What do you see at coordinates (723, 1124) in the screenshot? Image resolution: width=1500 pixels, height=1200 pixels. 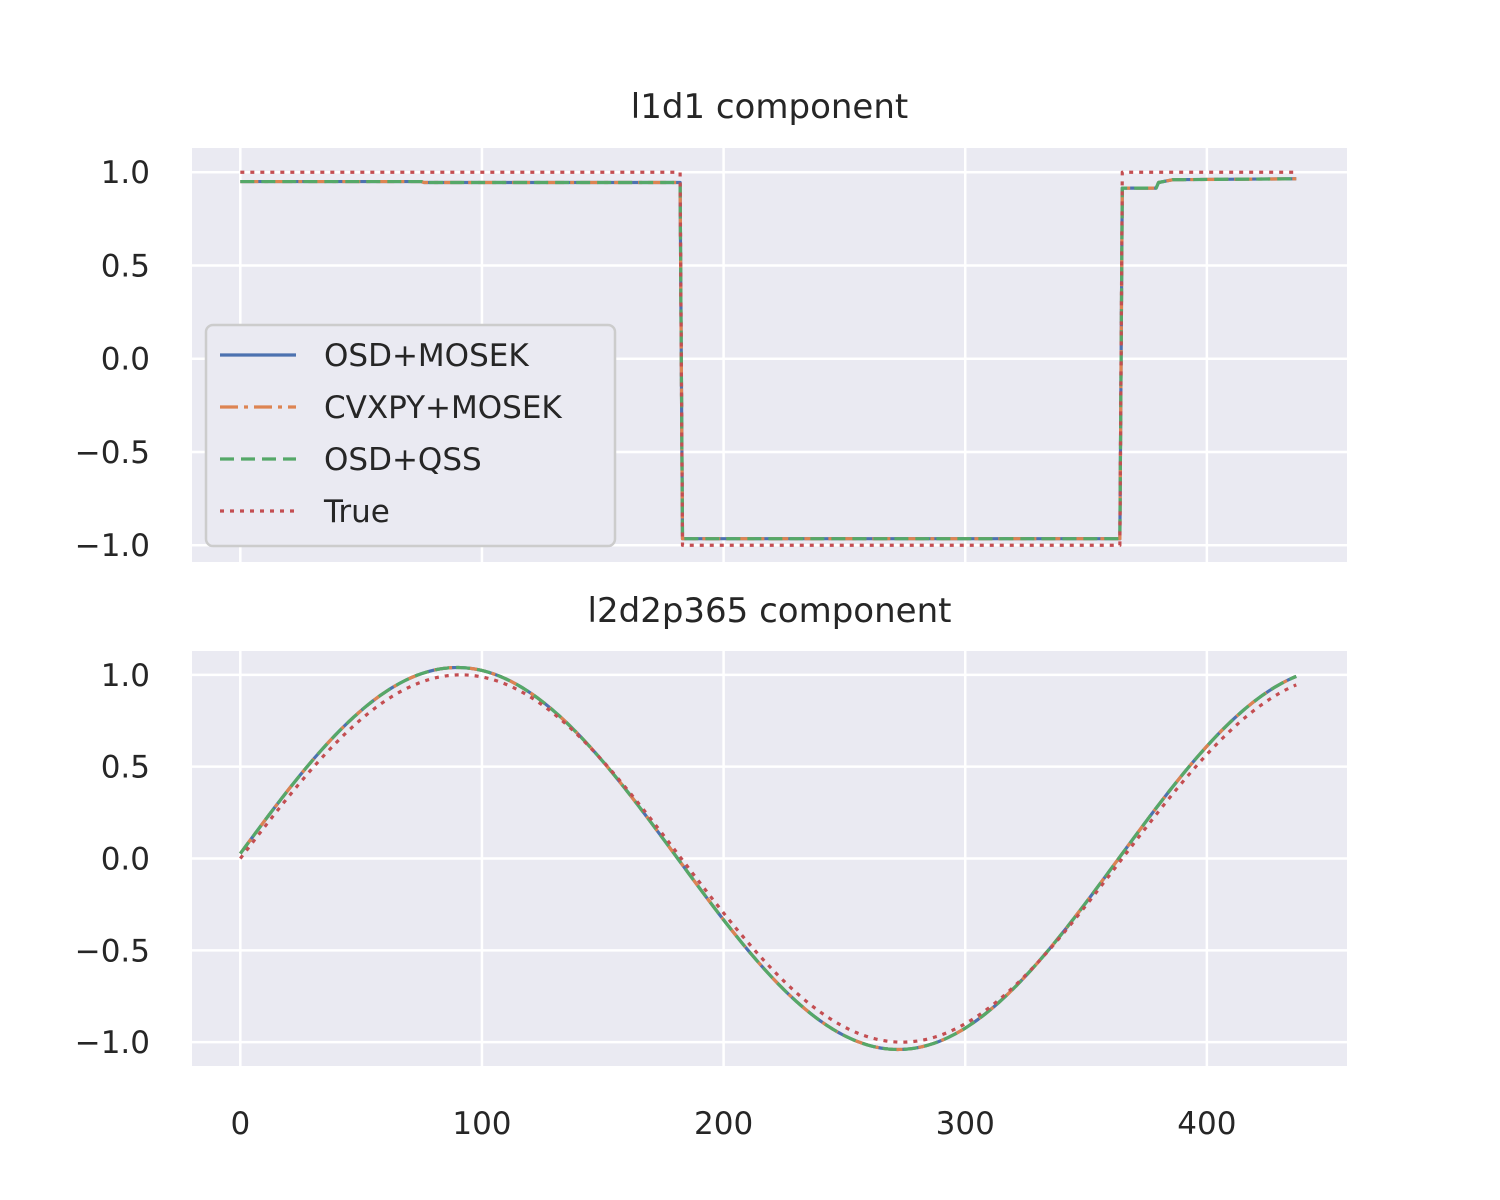 I see `x-tick-label: 200` at bounding box center [723, 1124].